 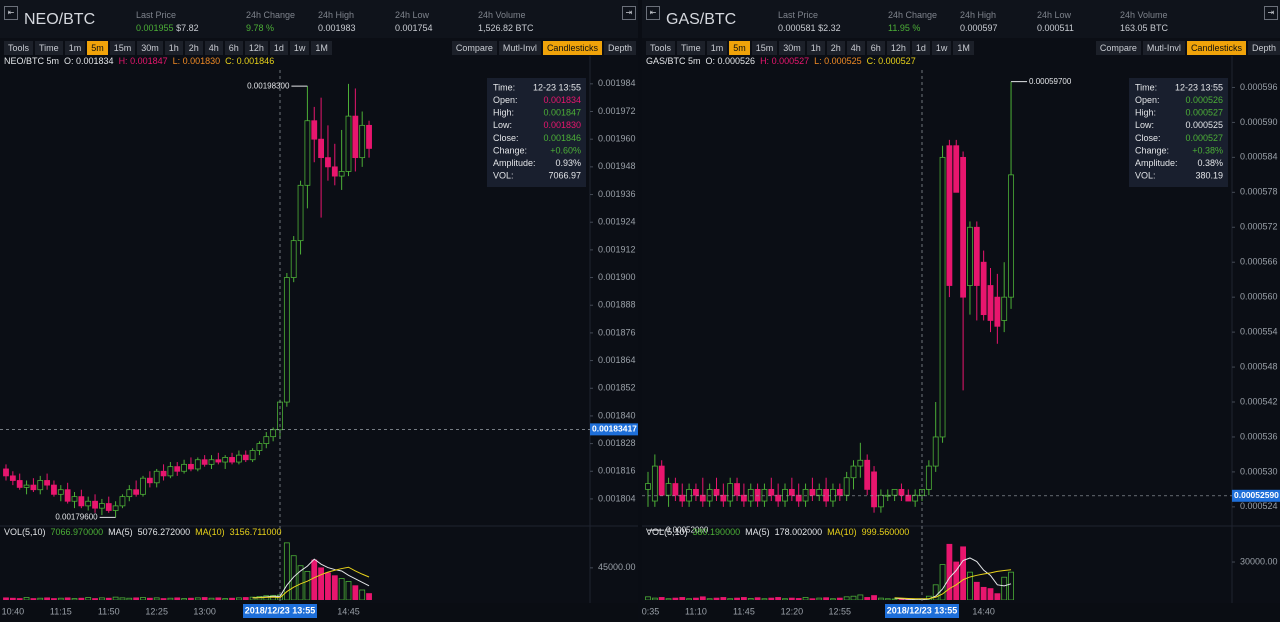 I want to click on tooltip-value: 0.000526, so click(x=1204, y=100).